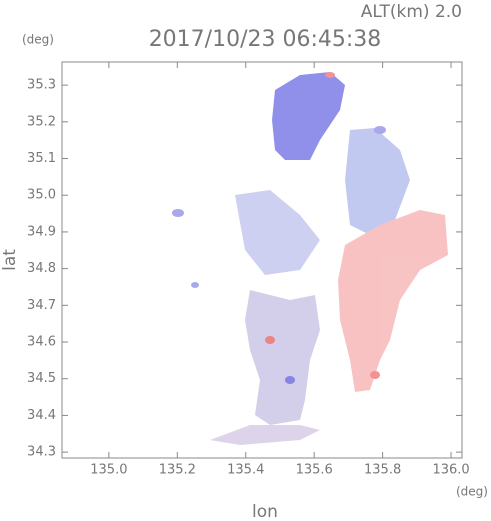 This screenshot has height=521, width=491. What do you see at coordinates (108, 470) in the screenshot?
I see `x-tick-label: 135.0` at bounding box center [108, 470].